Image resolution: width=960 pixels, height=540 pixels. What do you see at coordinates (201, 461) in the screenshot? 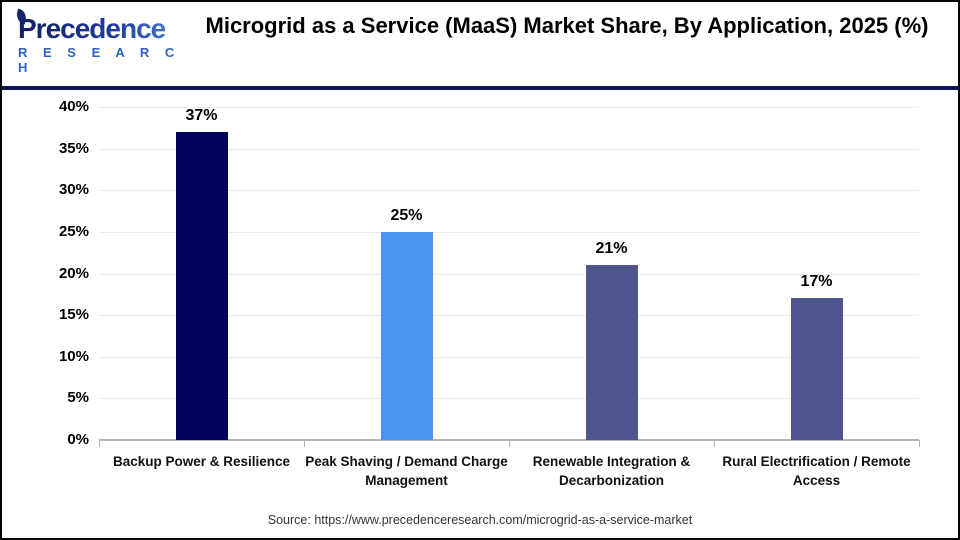
I see `x-axis-category-label: Backup Power & Resilience` at bounding box center [201, 461].